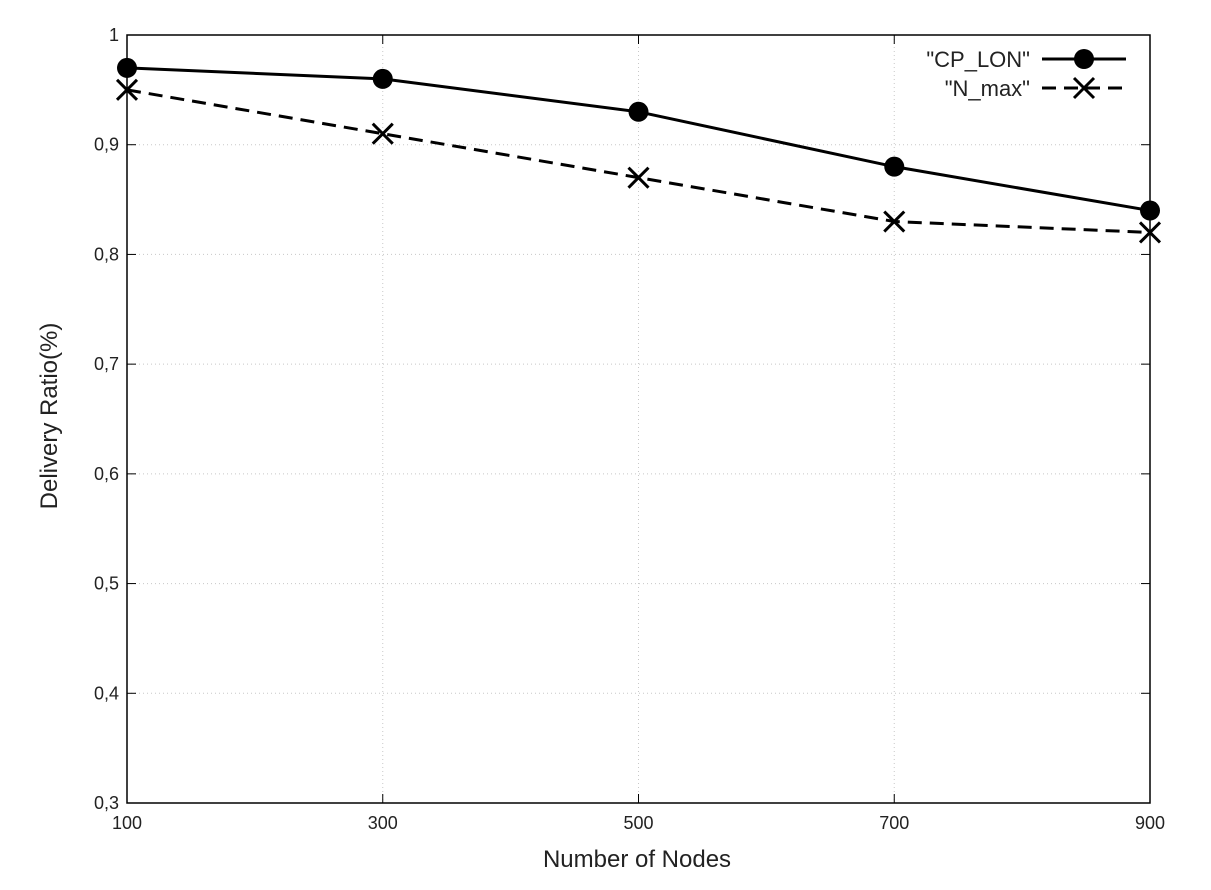 Image resolution: width=1211 pixels, height=890 pixels. Describe the element at coordinates (106, 364) in the screenshot. I see `y-tick-label: 0,7` at that location.